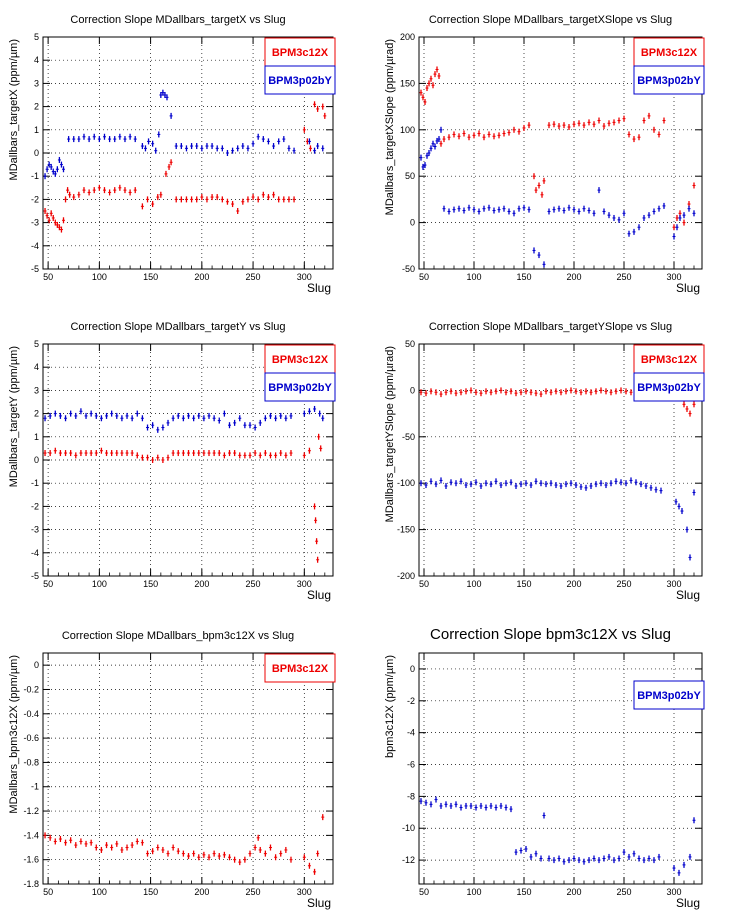  I want to click on panel-1-xtick-label: 50, so click(48, 277).